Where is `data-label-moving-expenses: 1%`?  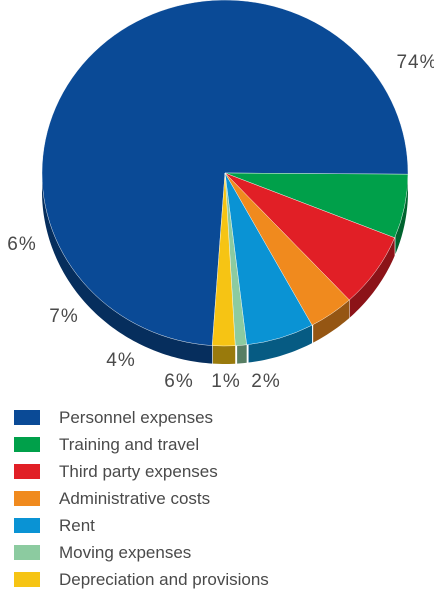
data-label-moving-expenses: 1% is located at coordinates (225, 381).